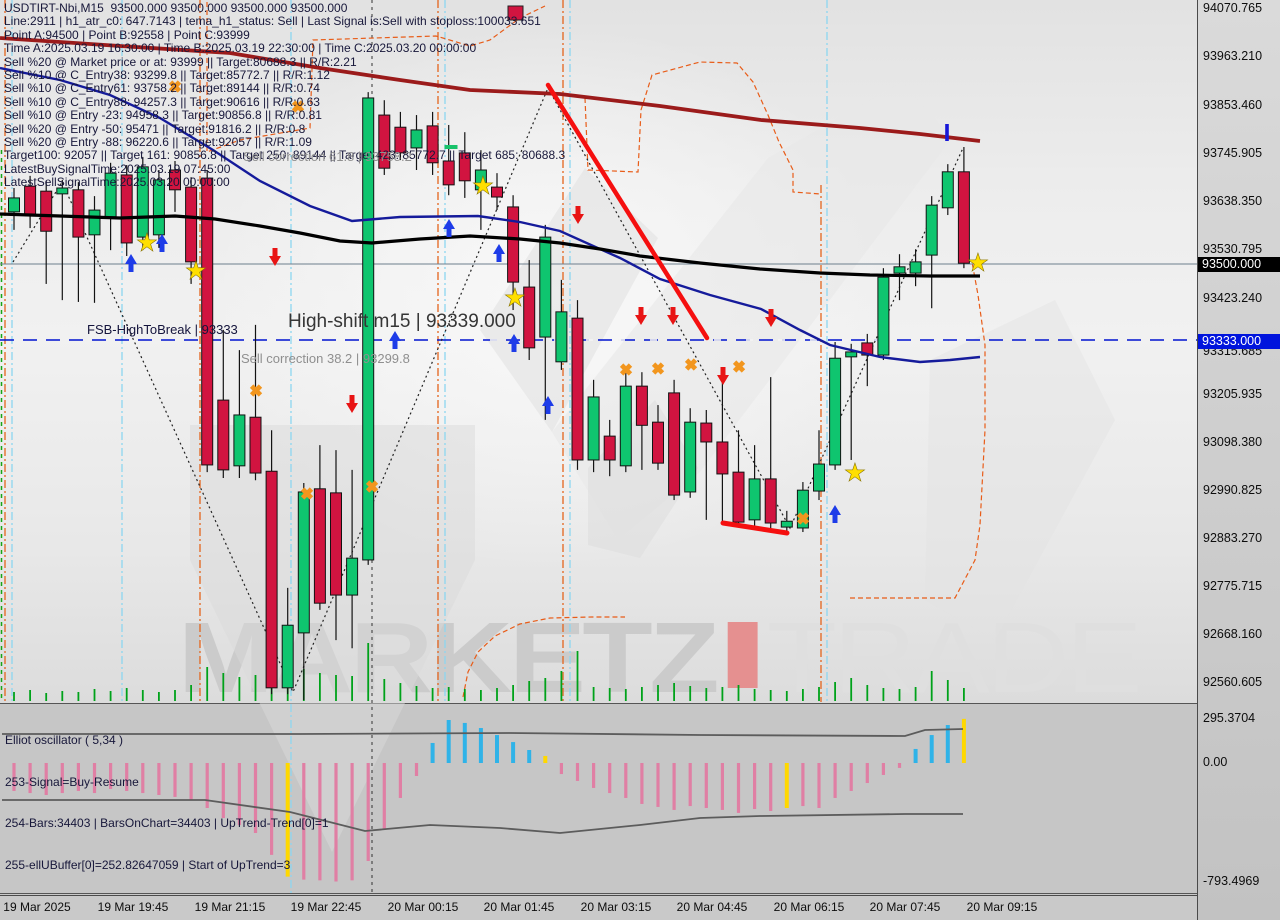 This screenshot has height=920, width=1280. Describe the element at coordinates (1215, 762) in the screenshot. I see `oscillator-axis-label: 0.00` at that location.